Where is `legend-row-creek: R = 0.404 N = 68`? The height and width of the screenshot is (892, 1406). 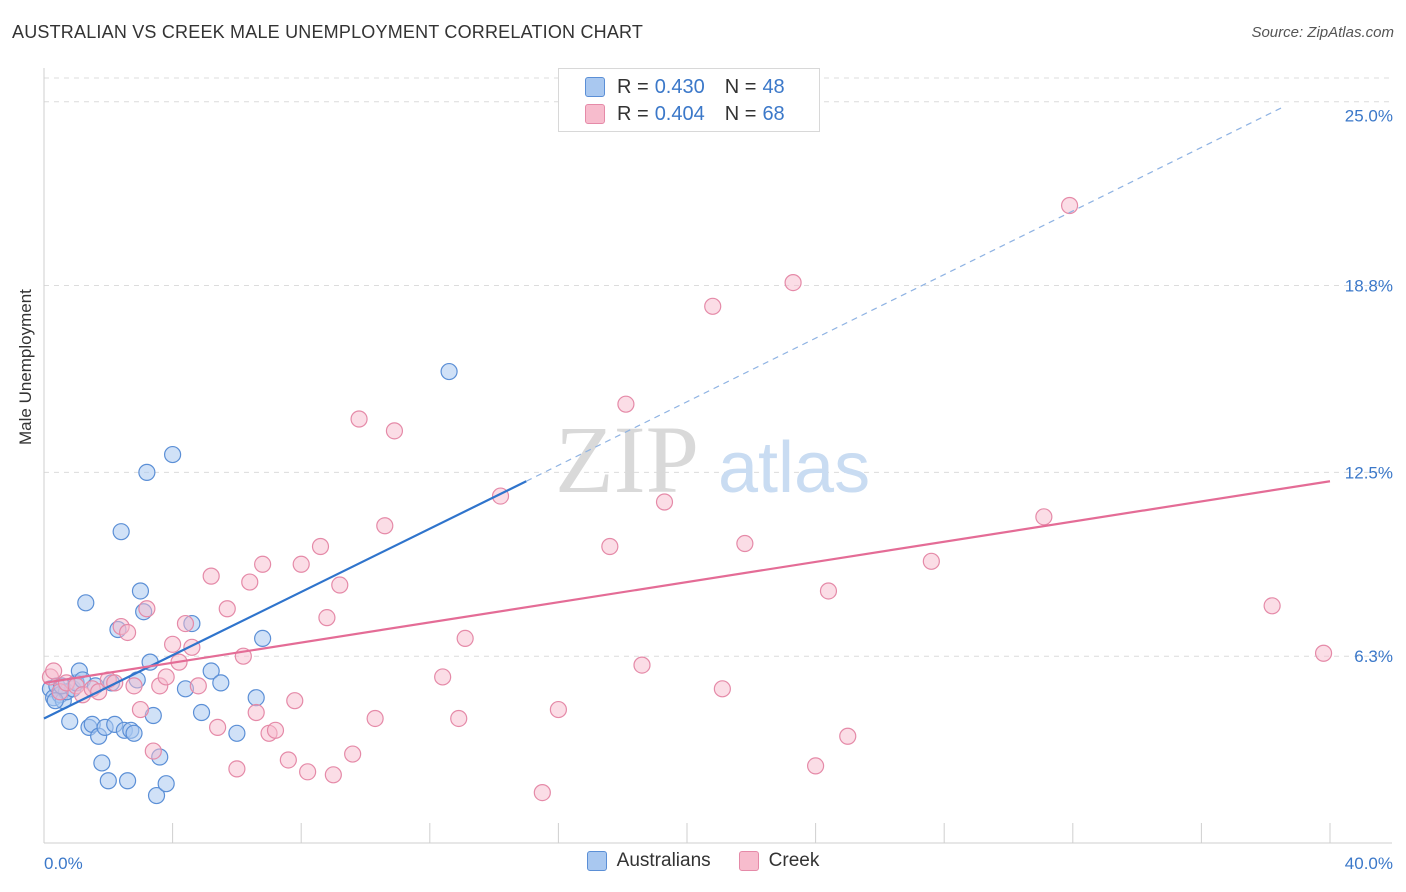
legend-row-creek: R = 0.404 N = 68 is located at coordinates (695, 114).